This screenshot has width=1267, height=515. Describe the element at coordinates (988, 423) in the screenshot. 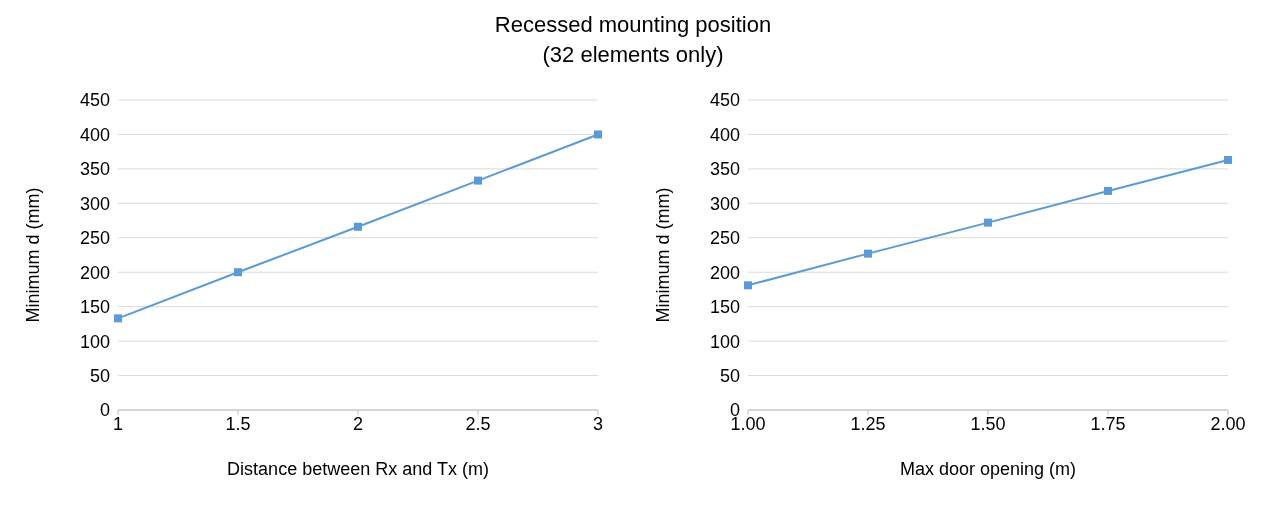

I see `x-tick-label: 1.50` at that location.